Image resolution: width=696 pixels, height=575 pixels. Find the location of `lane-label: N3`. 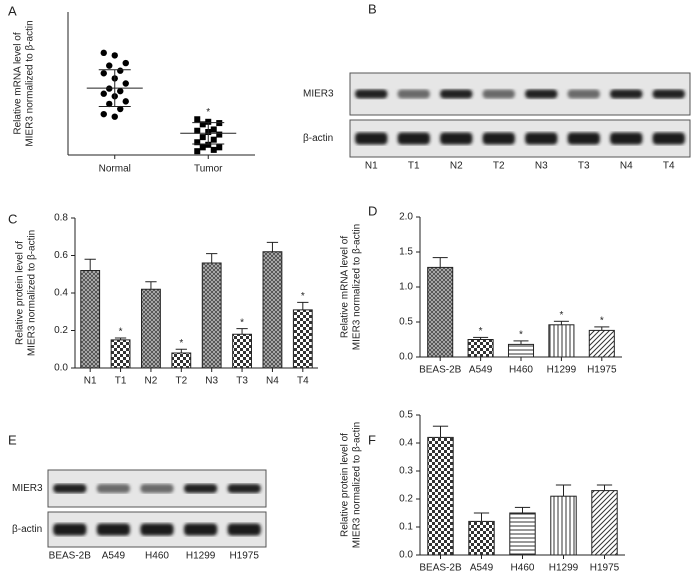

lane-label: N3 is located at coordinates (541, 166).